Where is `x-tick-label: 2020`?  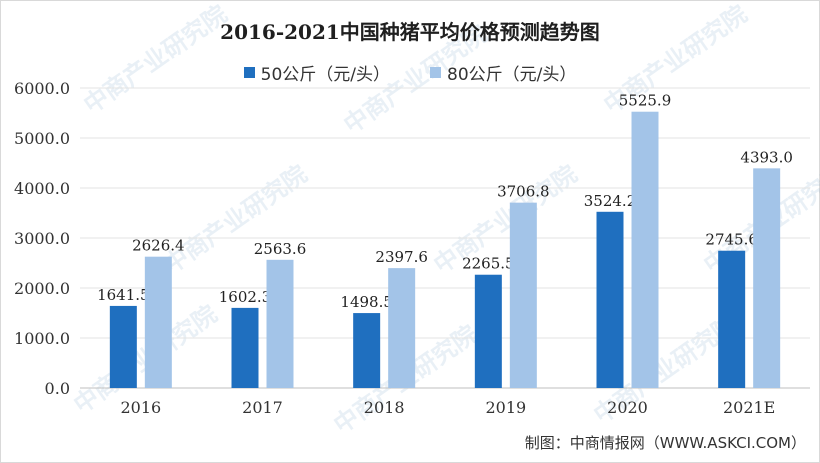 x-tick-label: 2020 is located at coordinates (627, 407).